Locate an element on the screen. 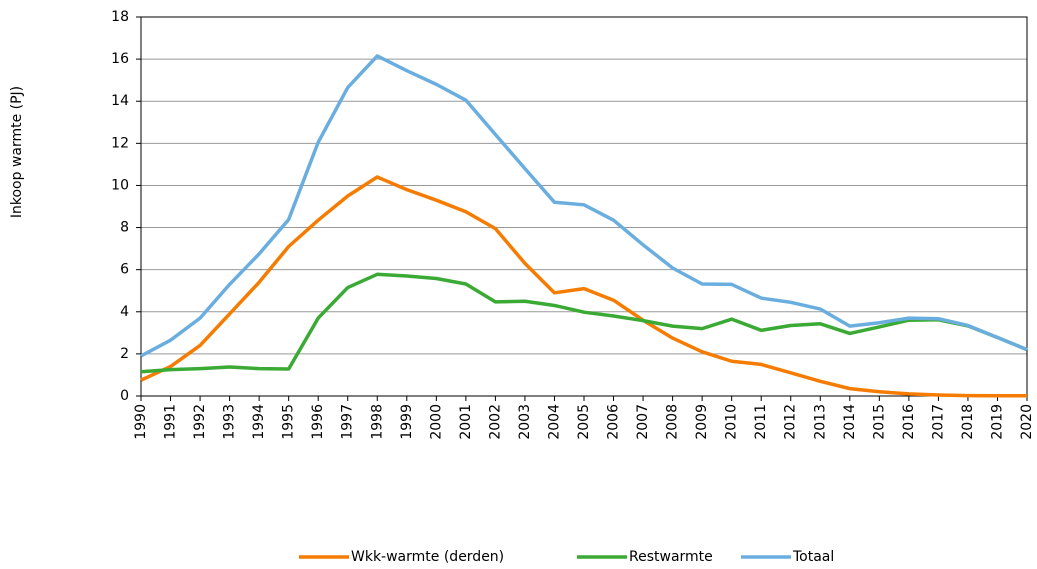 The image size is (1037, 569). legend-label: Wkk-warmte (derden) is located at coordinates (427, 557).